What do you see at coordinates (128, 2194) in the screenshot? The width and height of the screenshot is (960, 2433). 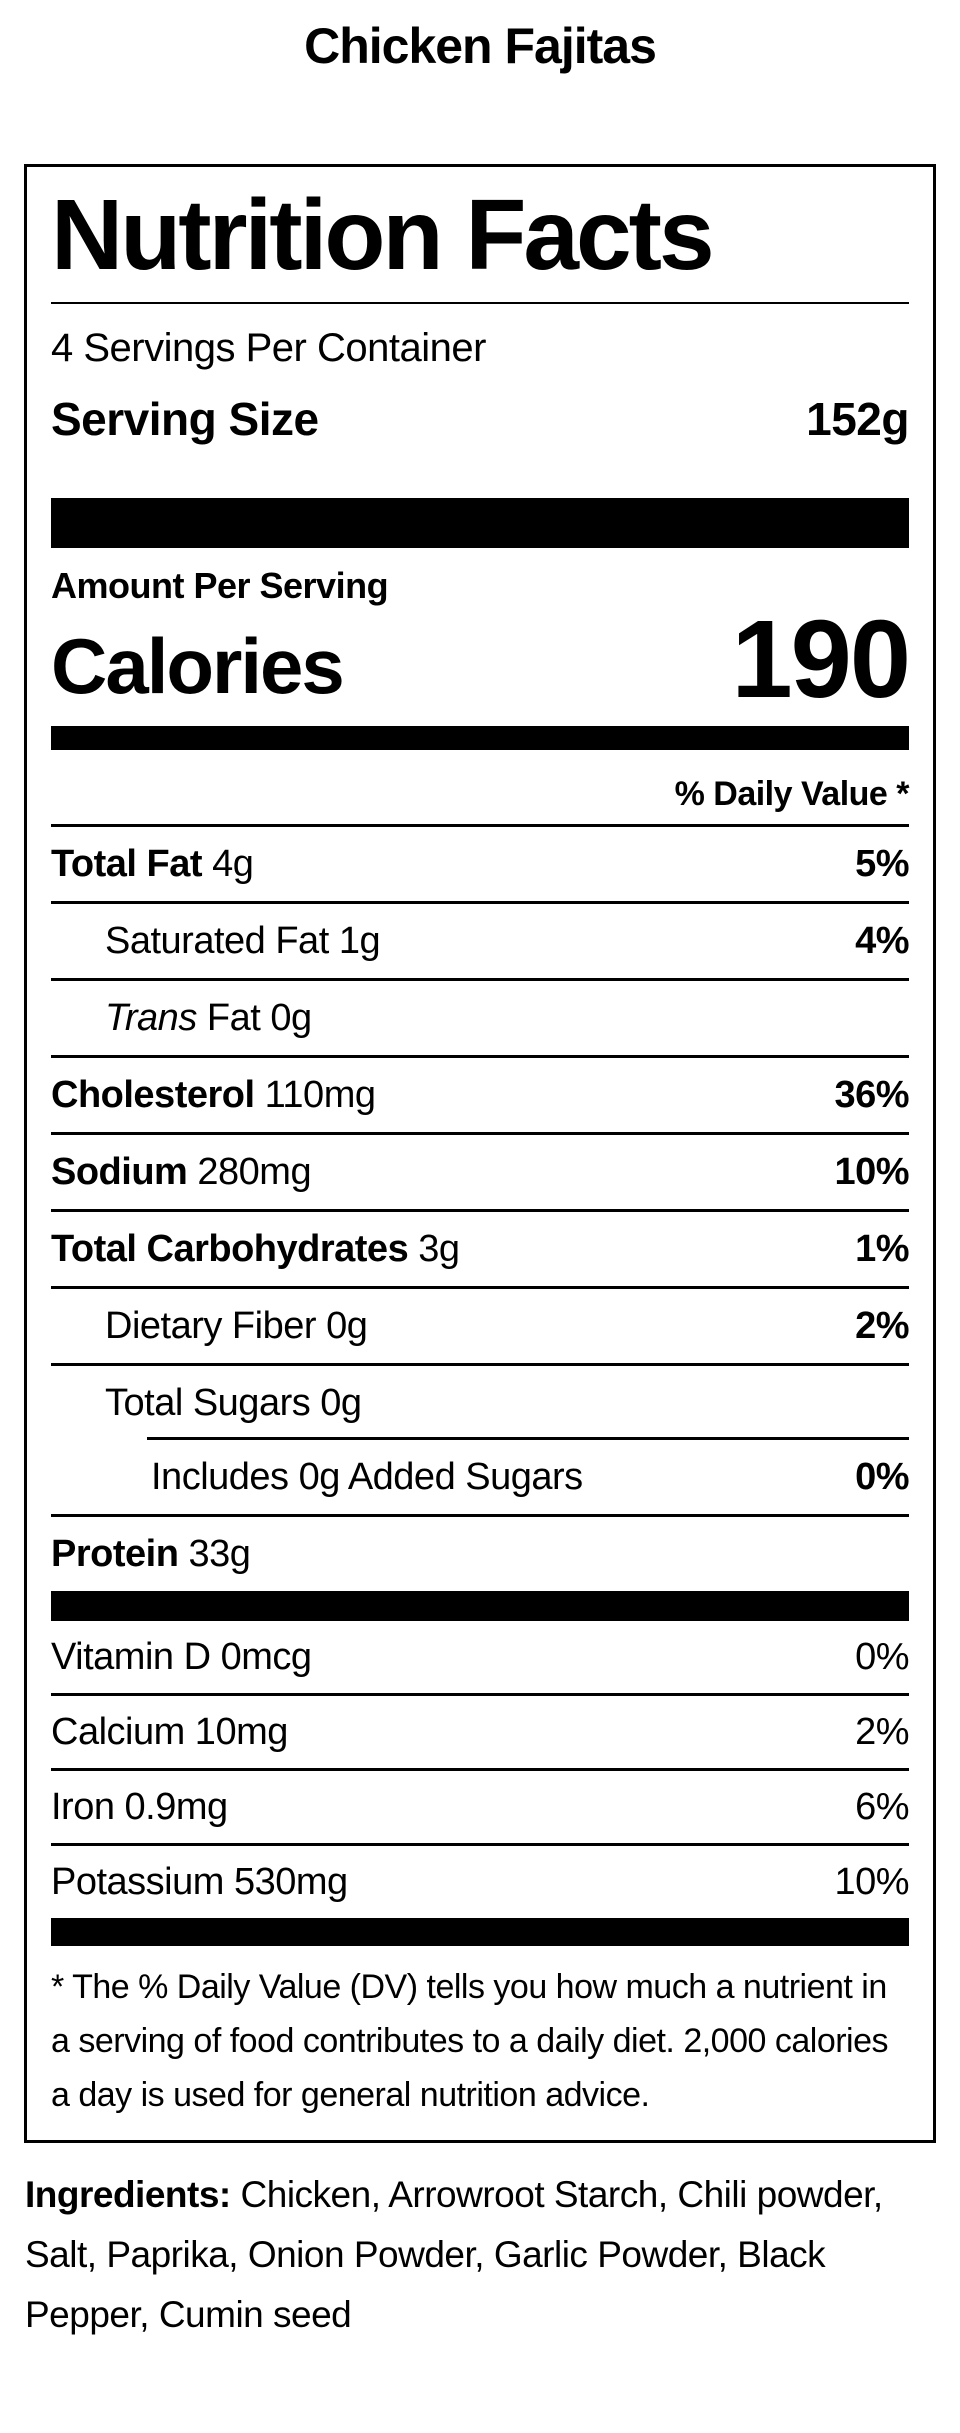 I see `ingredients-label: Ingredients:` at bounding box center [128, 2194].